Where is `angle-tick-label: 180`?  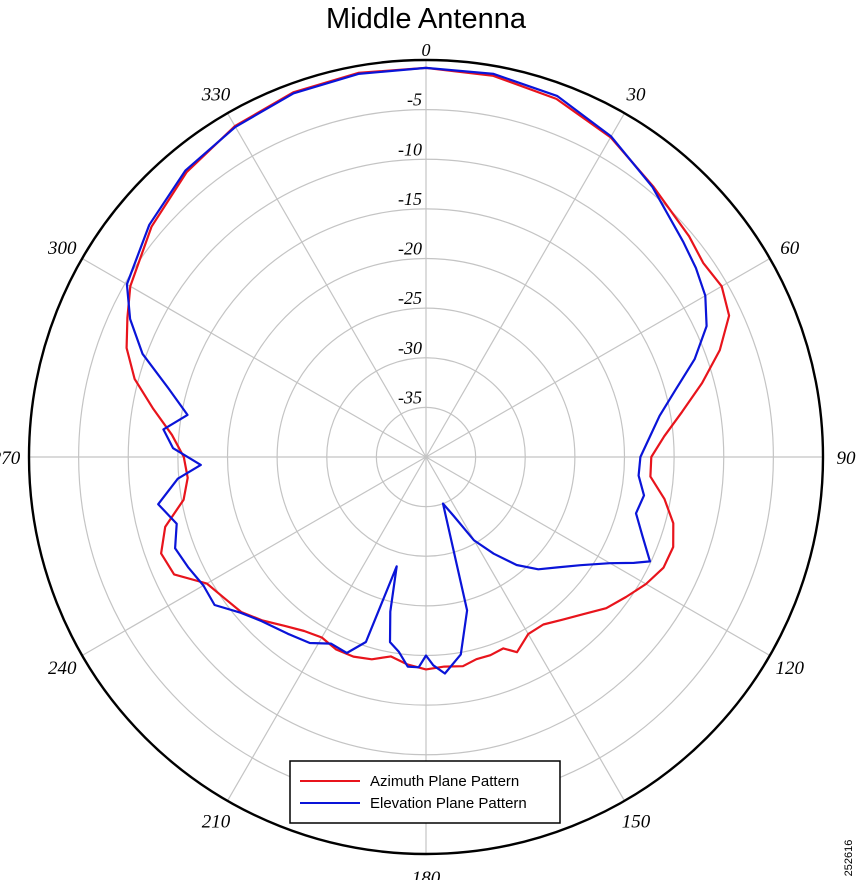 angle-tick-label: 180 is located at coordinates (426, 874).